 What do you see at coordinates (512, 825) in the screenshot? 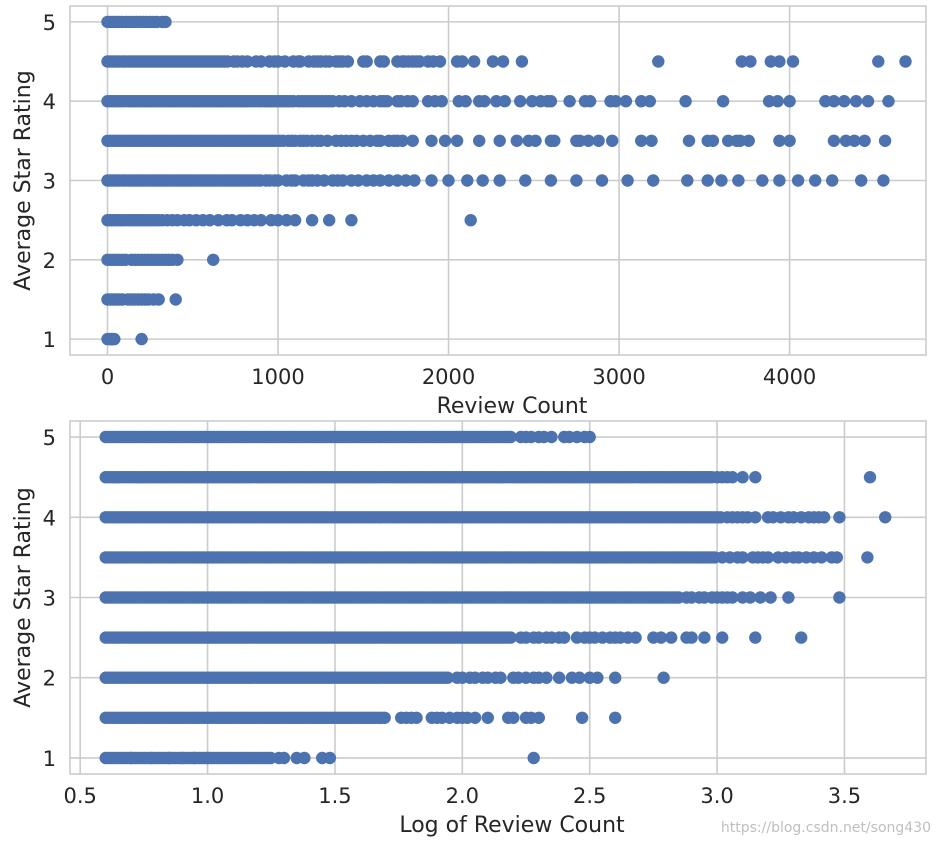
I see `x-axis-label: Log of Review Count` at bounding box center [512, 825].